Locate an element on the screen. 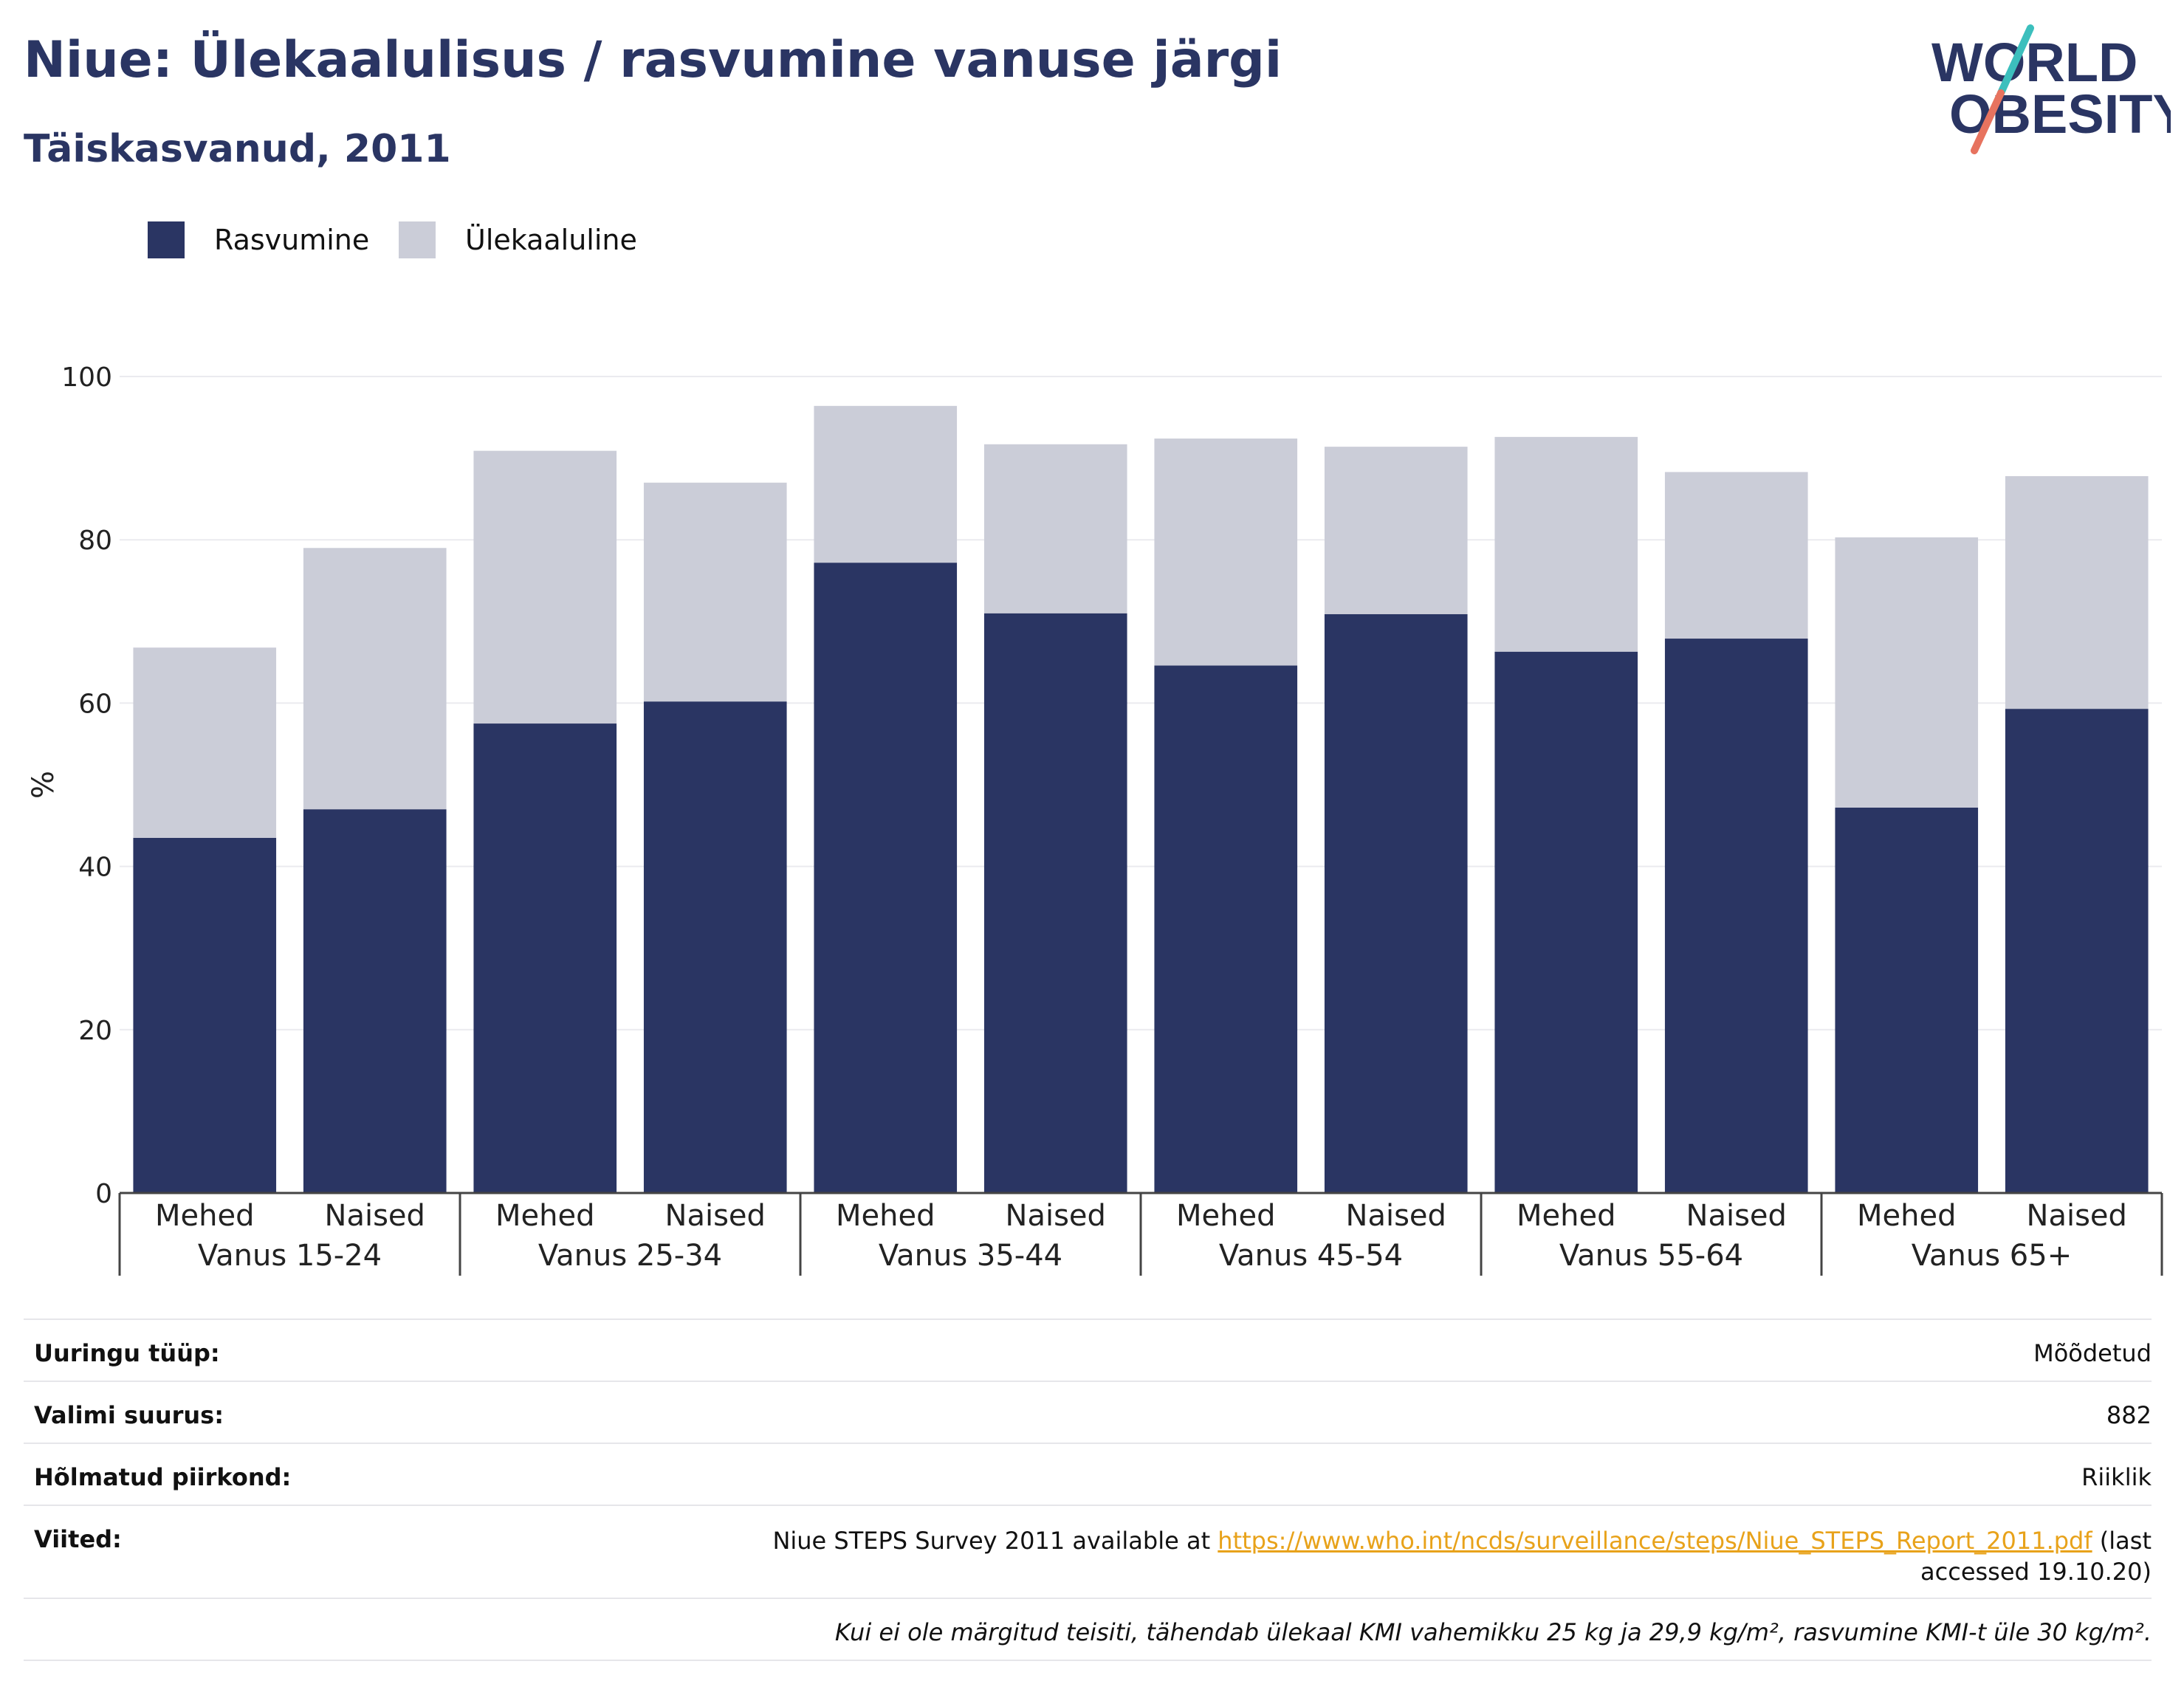  x-group-label: Vanus 15-24 is located at coordinates (290, 1256).